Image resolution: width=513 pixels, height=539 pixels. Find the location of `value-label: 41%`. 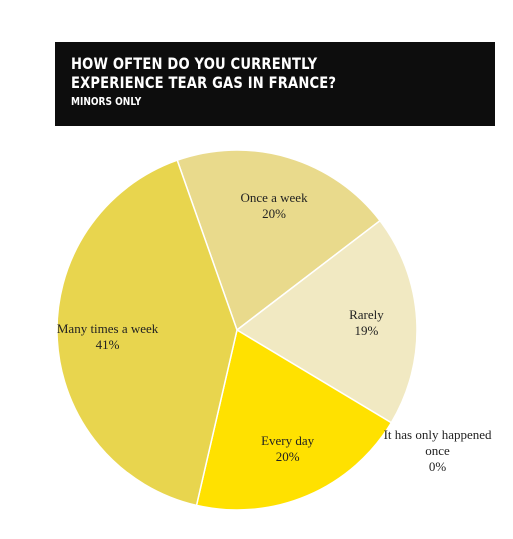

value-label: 41% is located at coordinates (107, 345).